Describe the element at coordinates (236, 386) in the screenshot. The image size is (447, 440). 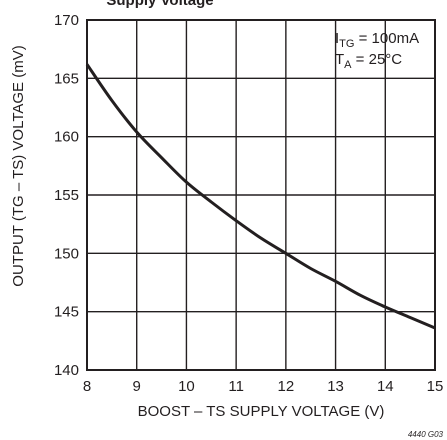
I see `x-tick-label: 11` at that location.